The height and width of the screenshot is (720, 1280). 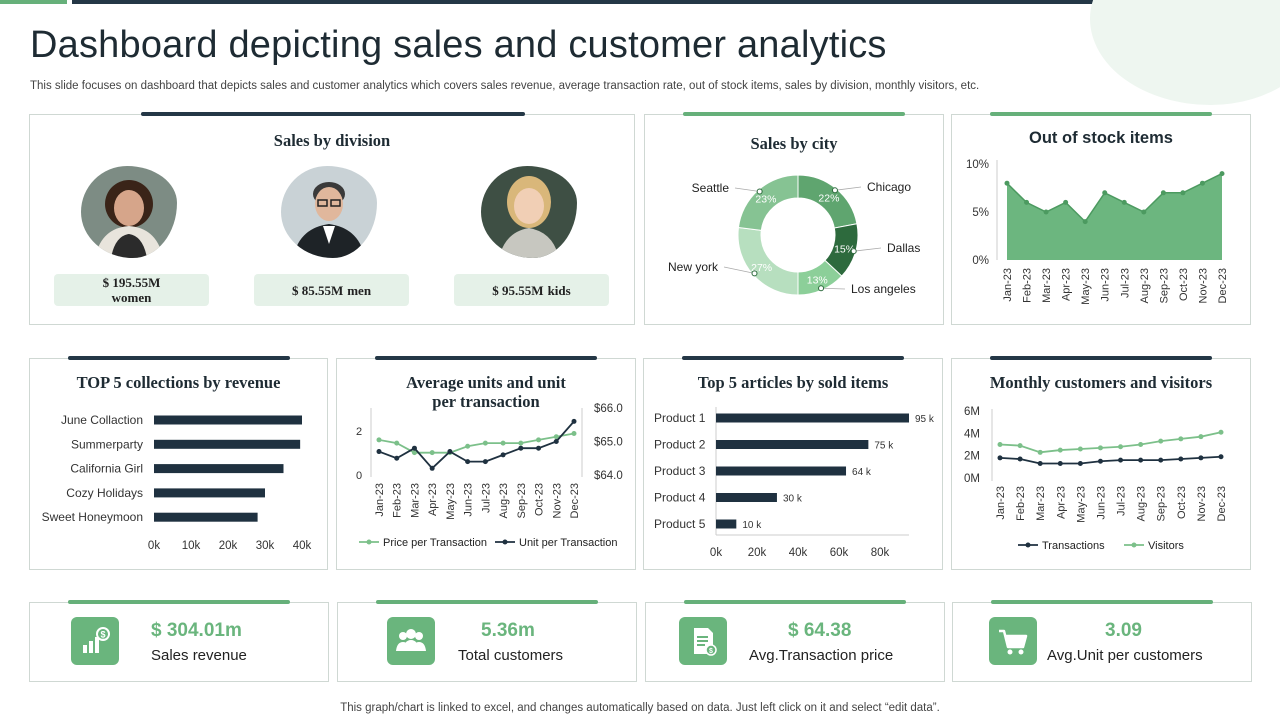 What do you see at coordinates (199, 655) in the screenshot?
I see `kpi-label: Sales revenue` at bounding box center [199, 655].